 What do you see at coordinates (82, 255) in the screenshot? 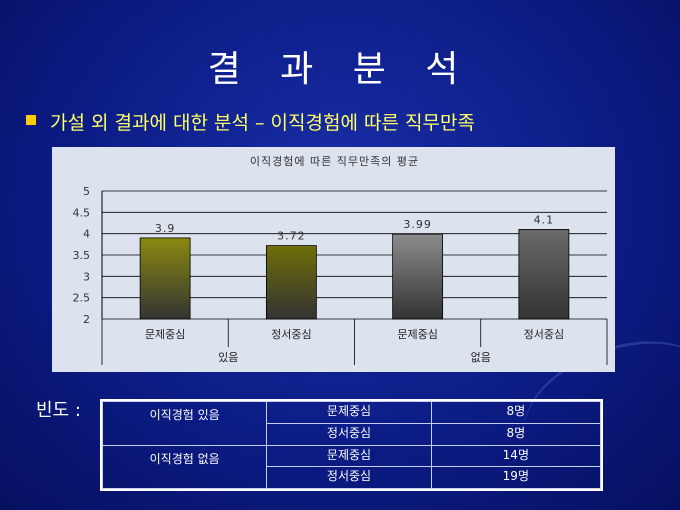
I see `y-tick-label: 3.5` at bounding box center [82, 255].